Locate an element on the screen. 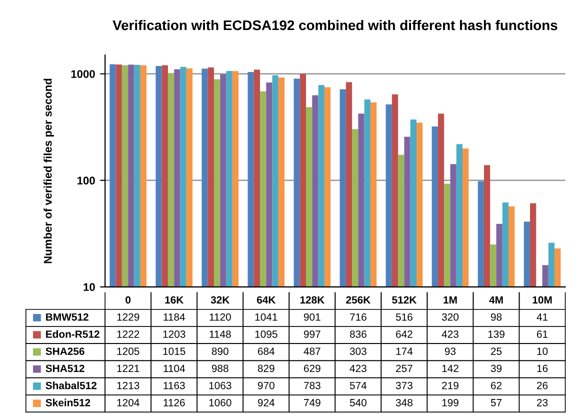  data-label: 39 is located at coordinates (496, 368).